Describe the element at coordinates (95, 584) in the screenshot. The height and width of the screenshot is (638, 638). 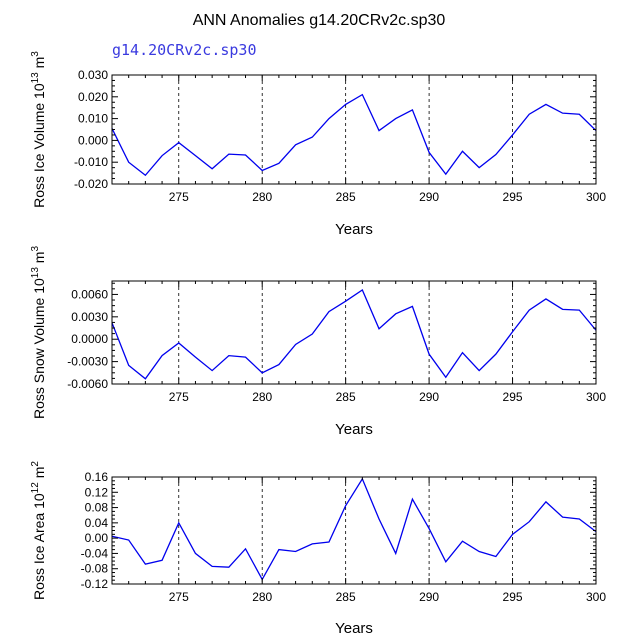
I see `y-tick-label: -0.12` at that location.